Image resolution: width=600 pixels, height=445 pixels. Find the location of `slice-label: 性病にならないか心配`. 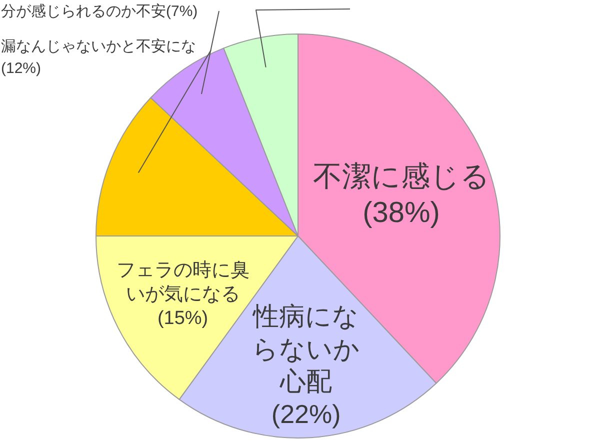

slice-label: 性病にならないか心配 is located at coordinates (306, 349).